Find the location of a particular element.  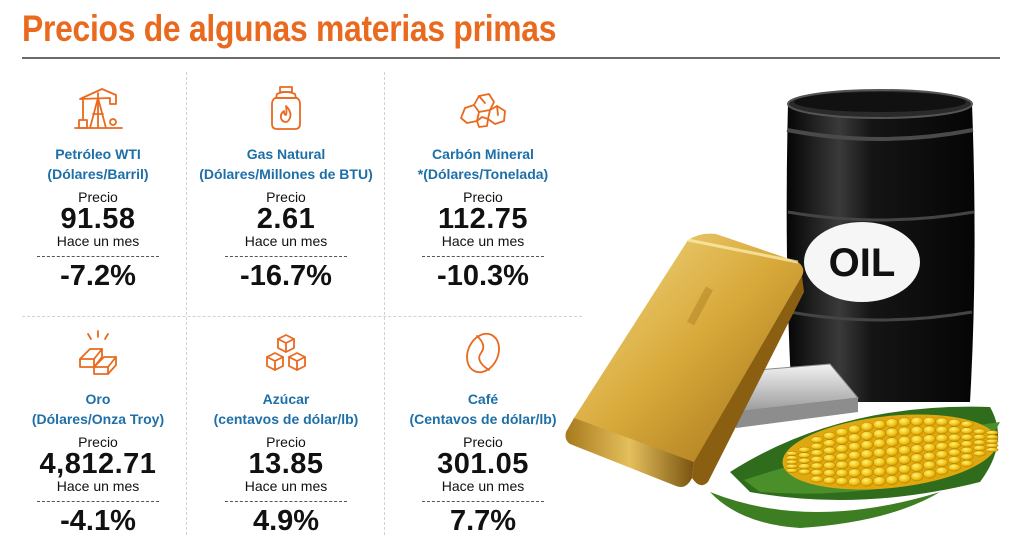

gold-bars-icon is located at coordinates (98, 352).